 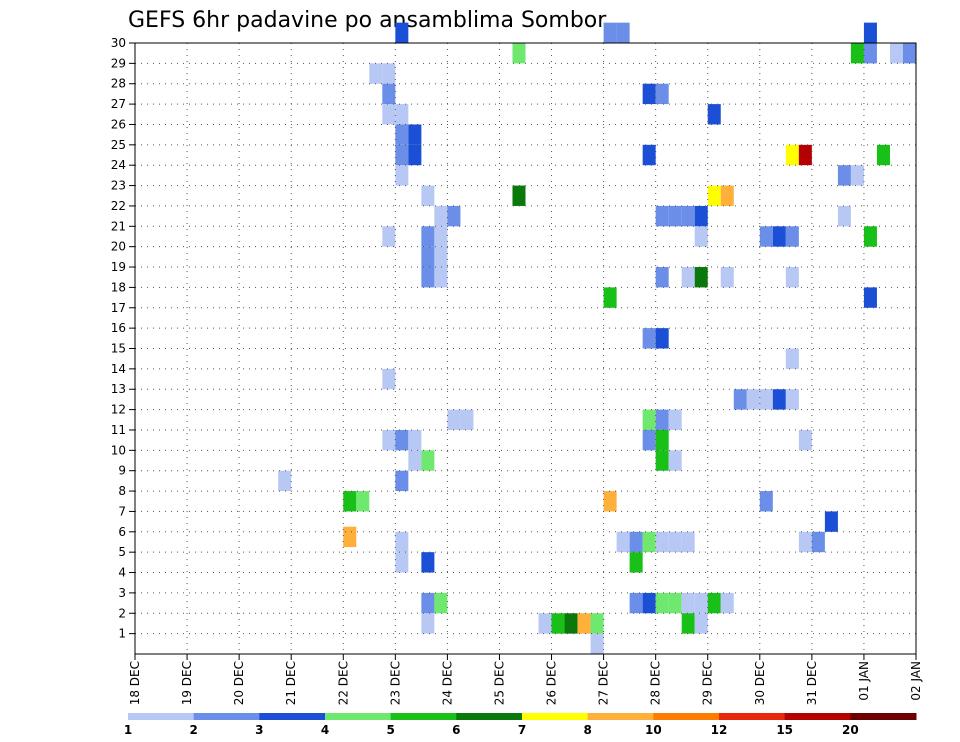 I want to click on y-tick-label: 29, so click(x=118, y=63).